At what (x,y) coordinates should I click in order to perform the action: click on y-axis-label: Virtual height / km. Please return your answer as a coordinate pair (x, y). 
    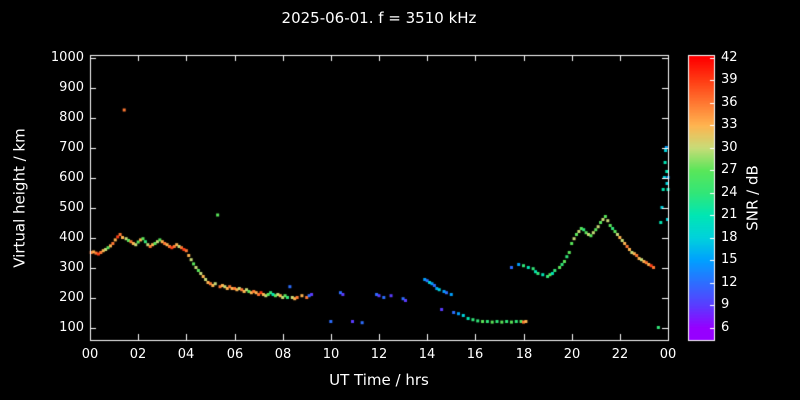
    Looking at the image, I should click on (19, 198).